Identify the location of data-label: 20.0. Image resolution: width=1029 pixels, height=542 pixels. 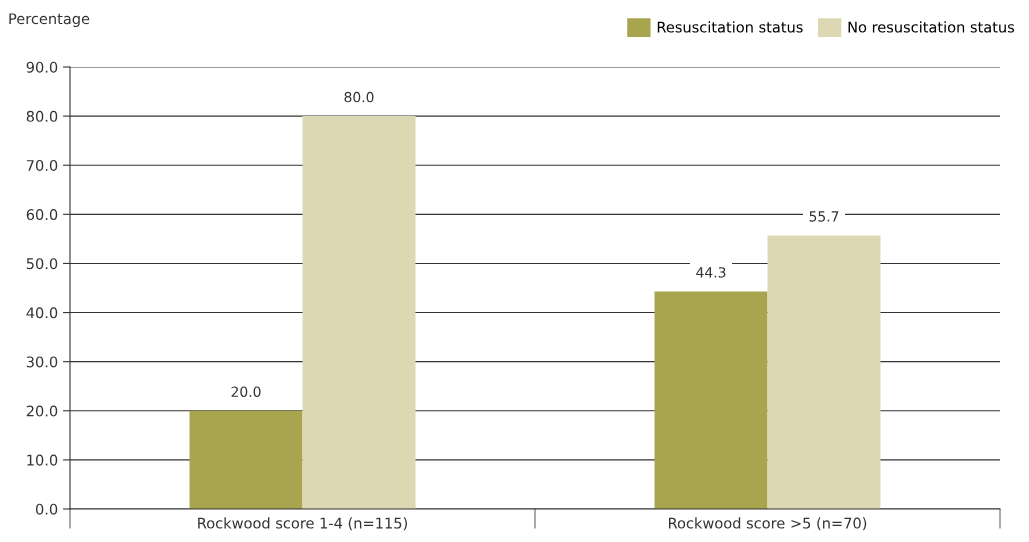
(246, 391).